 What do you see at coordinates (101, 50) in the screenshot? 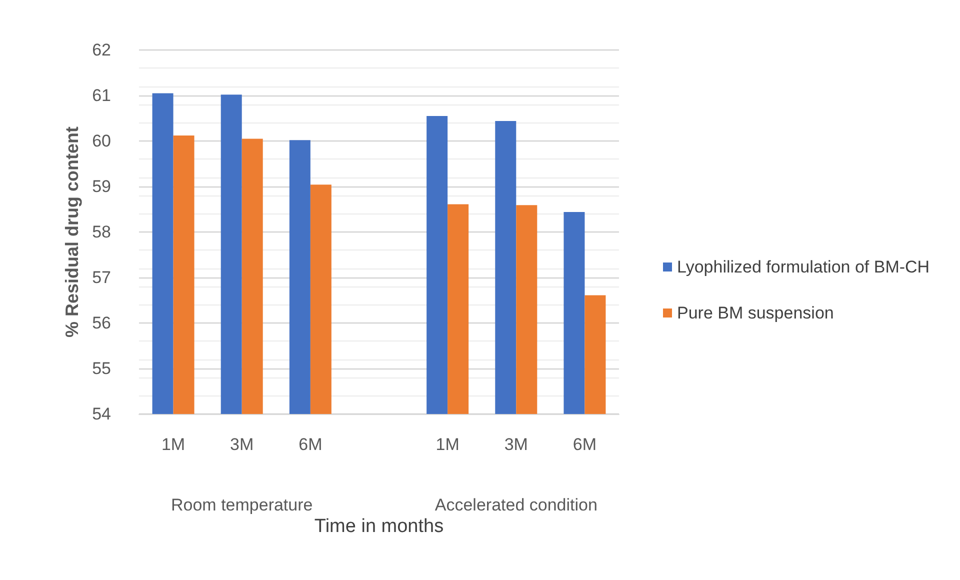
I see `y-tick-label: 62` at bounding box center [101, 50].